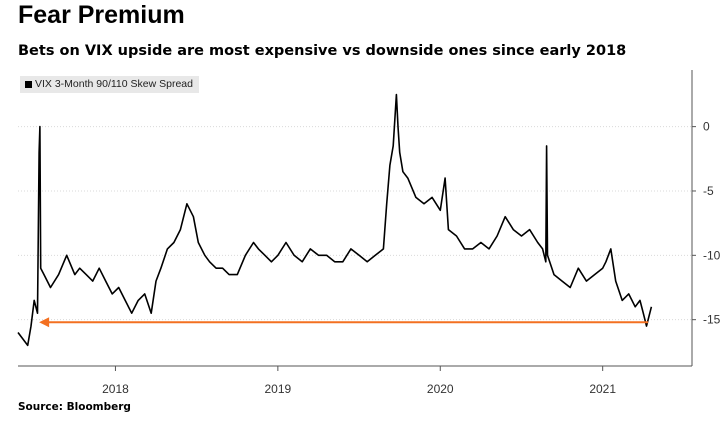 This screenshot has height=432, width=723. Describe the element at coordinates (602, 389) in the screenshot. I see `x-tick-label: 2021` at that location.